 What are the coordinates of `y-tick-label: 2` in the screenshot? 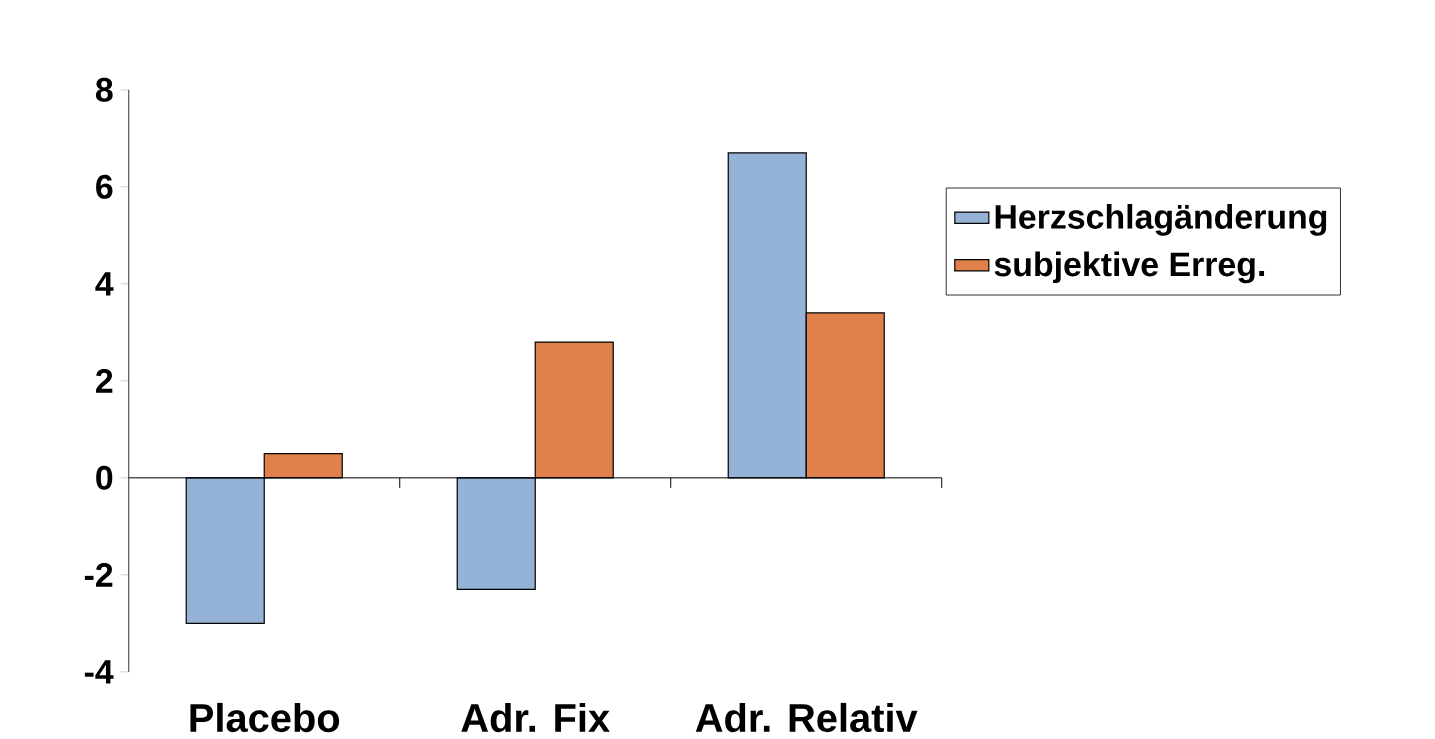 It's located at (104, 381).